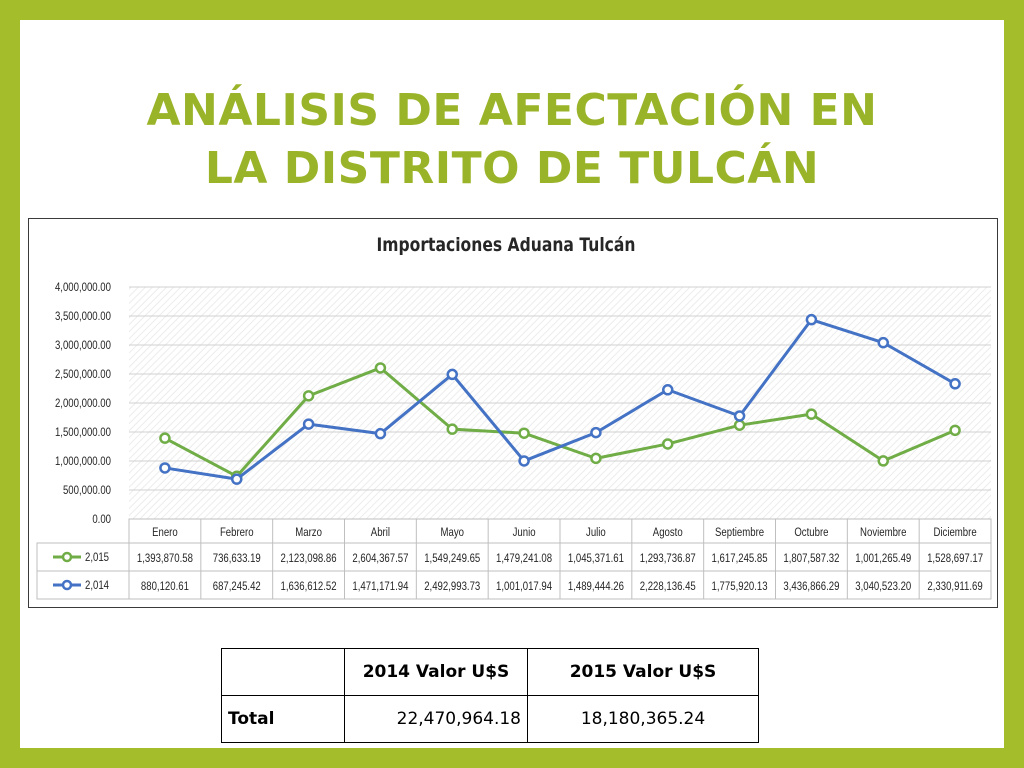 The image size is (1024, 768). What do you see at coordinates (740, 586) in the screenshot?
I see `table-value: 1,775,920.13` at bounding box center [740, 586].